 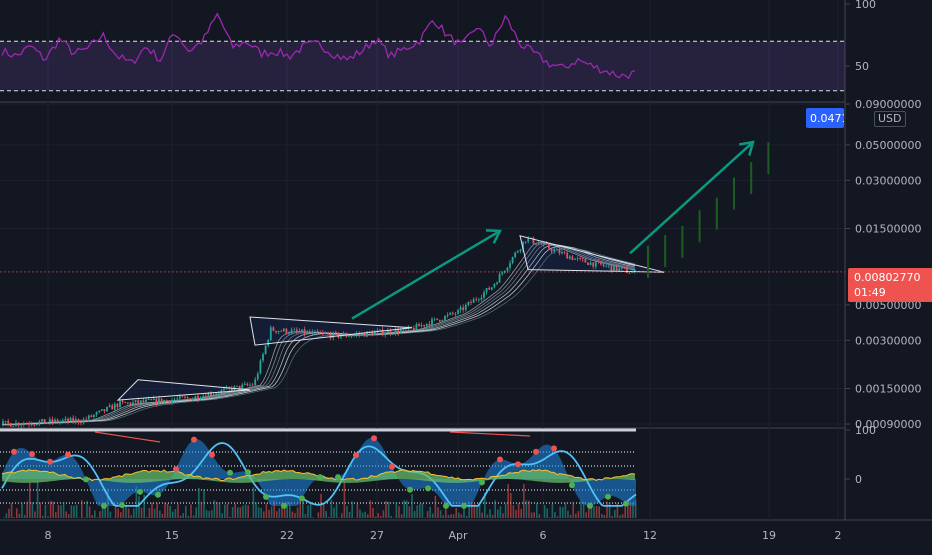 I want to click on price-tick-label: 0.09000000, so click(x=888, y=104).